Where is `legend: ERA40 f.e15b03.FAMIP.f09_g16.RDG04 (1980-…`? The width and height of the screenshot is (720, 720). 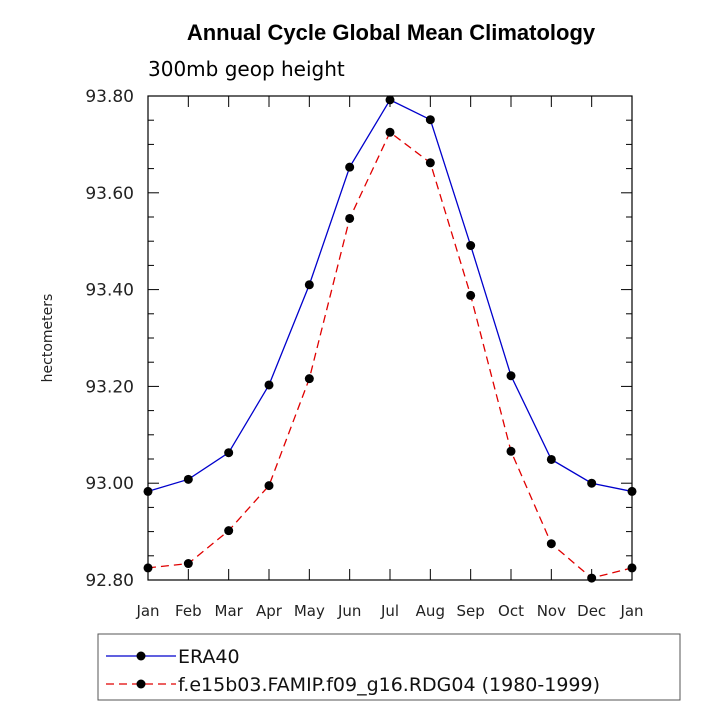
legend: ERA40 f.e15b03.FAMIP.f09_g16.RDG04 (1980-… is located at coordinates (353, 671).